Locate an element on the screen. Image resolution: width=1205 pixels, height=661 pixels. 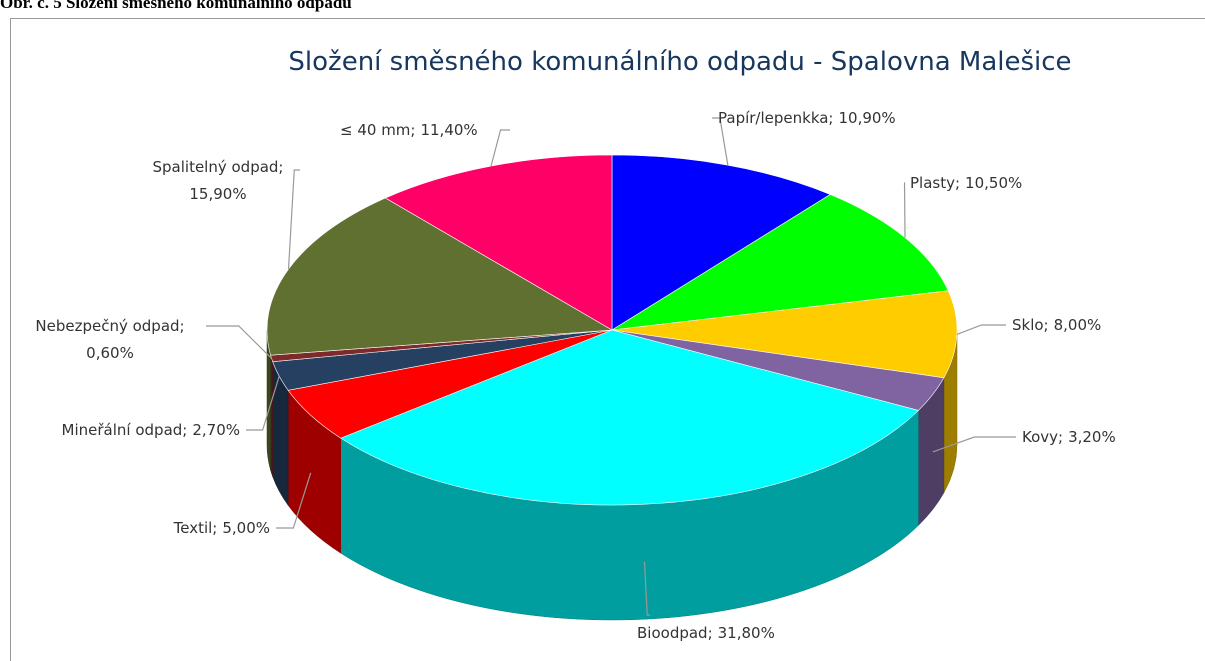
data-label: Spalitelný odpad; 15,90% is located at coordinates (218, 180).